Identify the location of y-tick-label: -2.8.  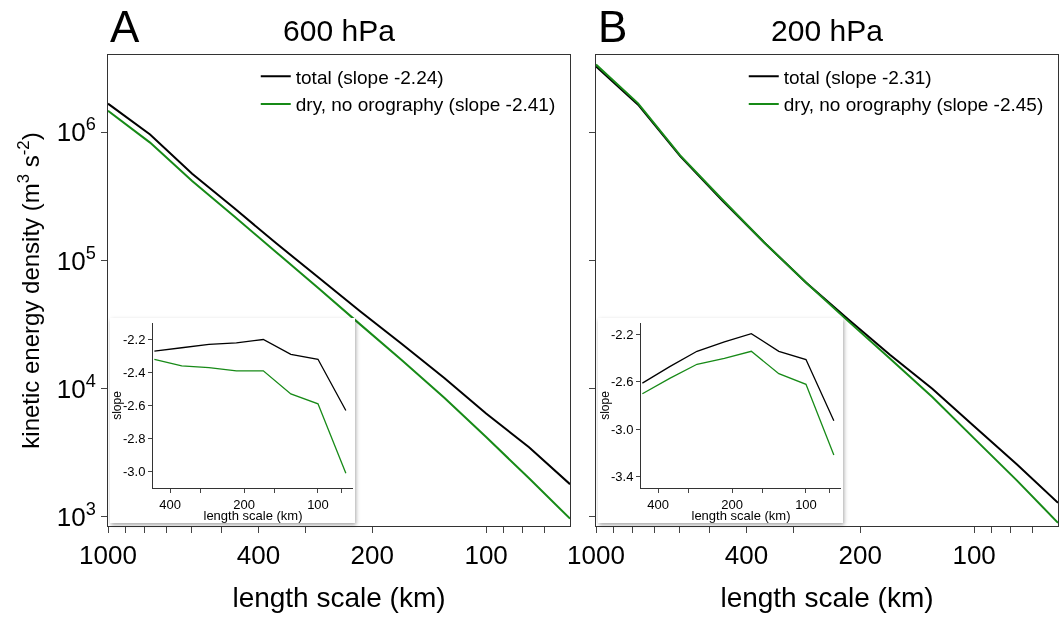
(134, 439).